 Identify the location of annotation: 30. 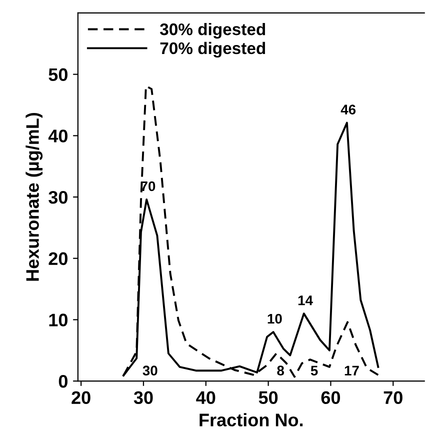
(150, 371).